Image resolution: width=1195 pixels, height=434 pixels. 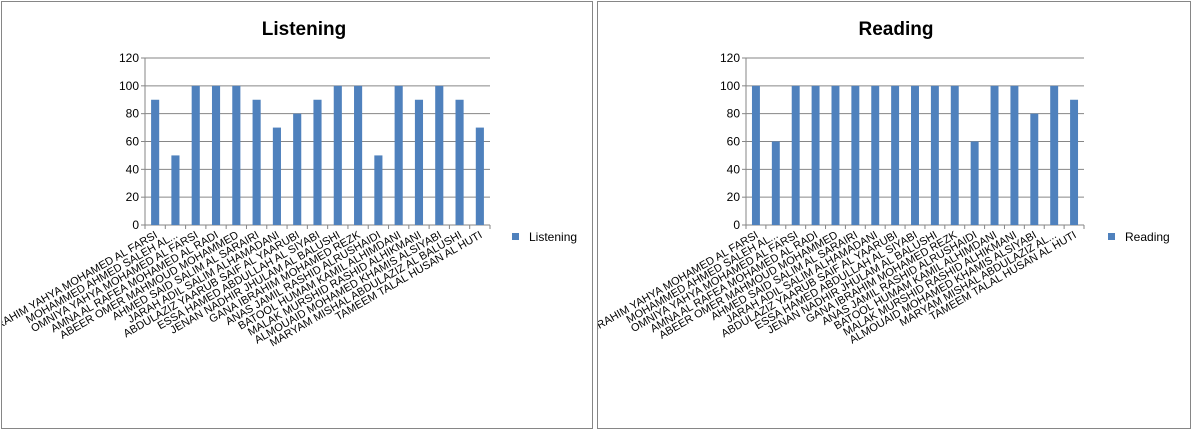 What do you see at coordinates (1147, 237) in the screenshot?
I see `legend-label: Reading` at bounding box center [1147, 237].